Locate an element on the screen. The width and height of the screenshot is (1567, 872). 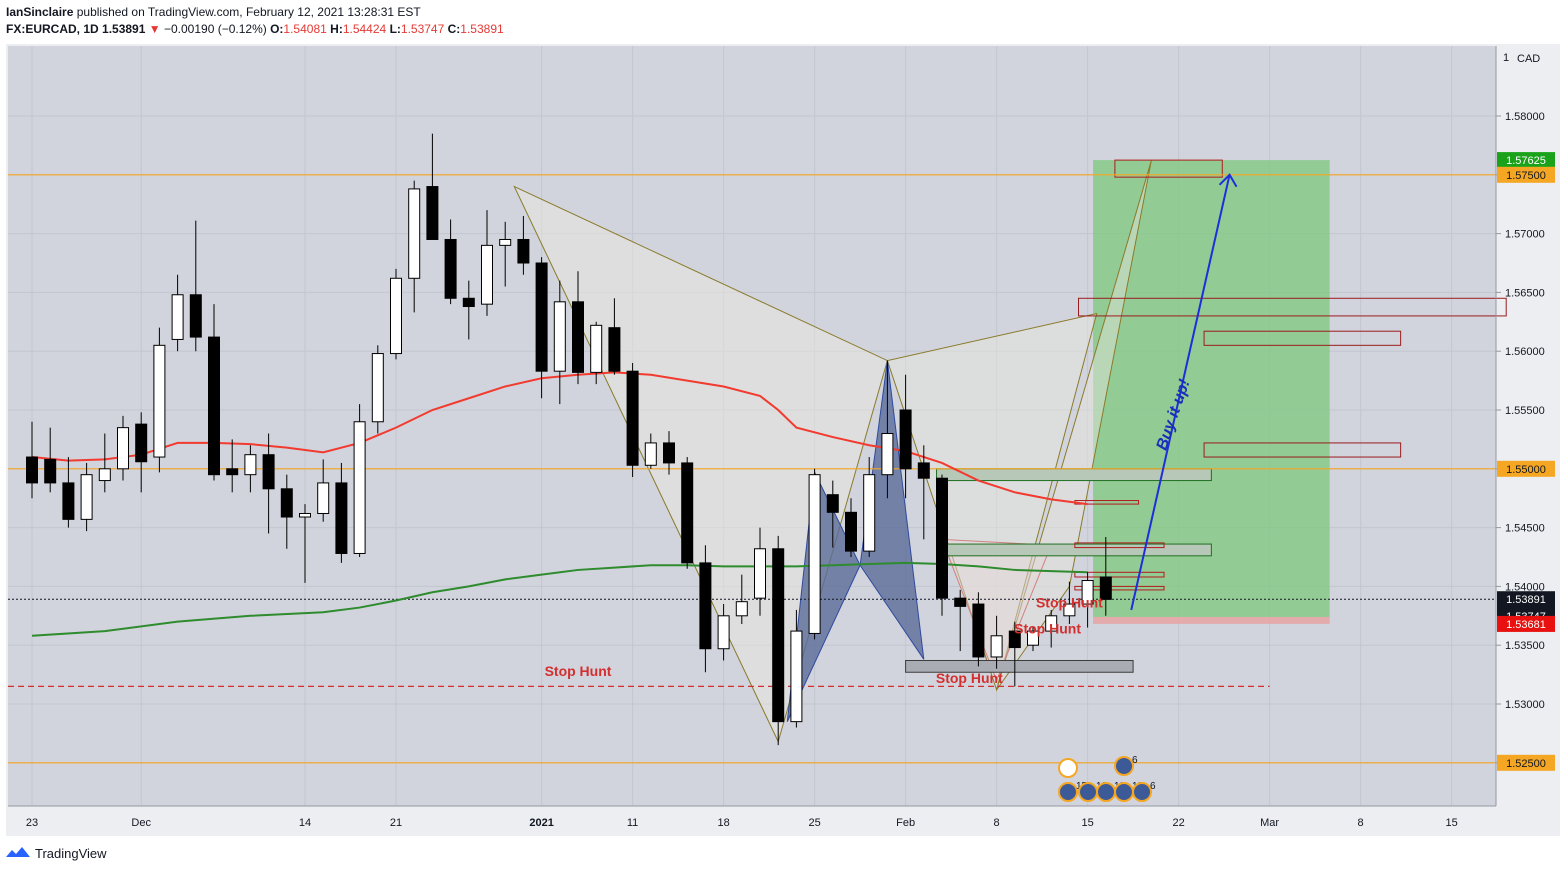
price-label: 1.57500 is located at coordinates (1526, 176).